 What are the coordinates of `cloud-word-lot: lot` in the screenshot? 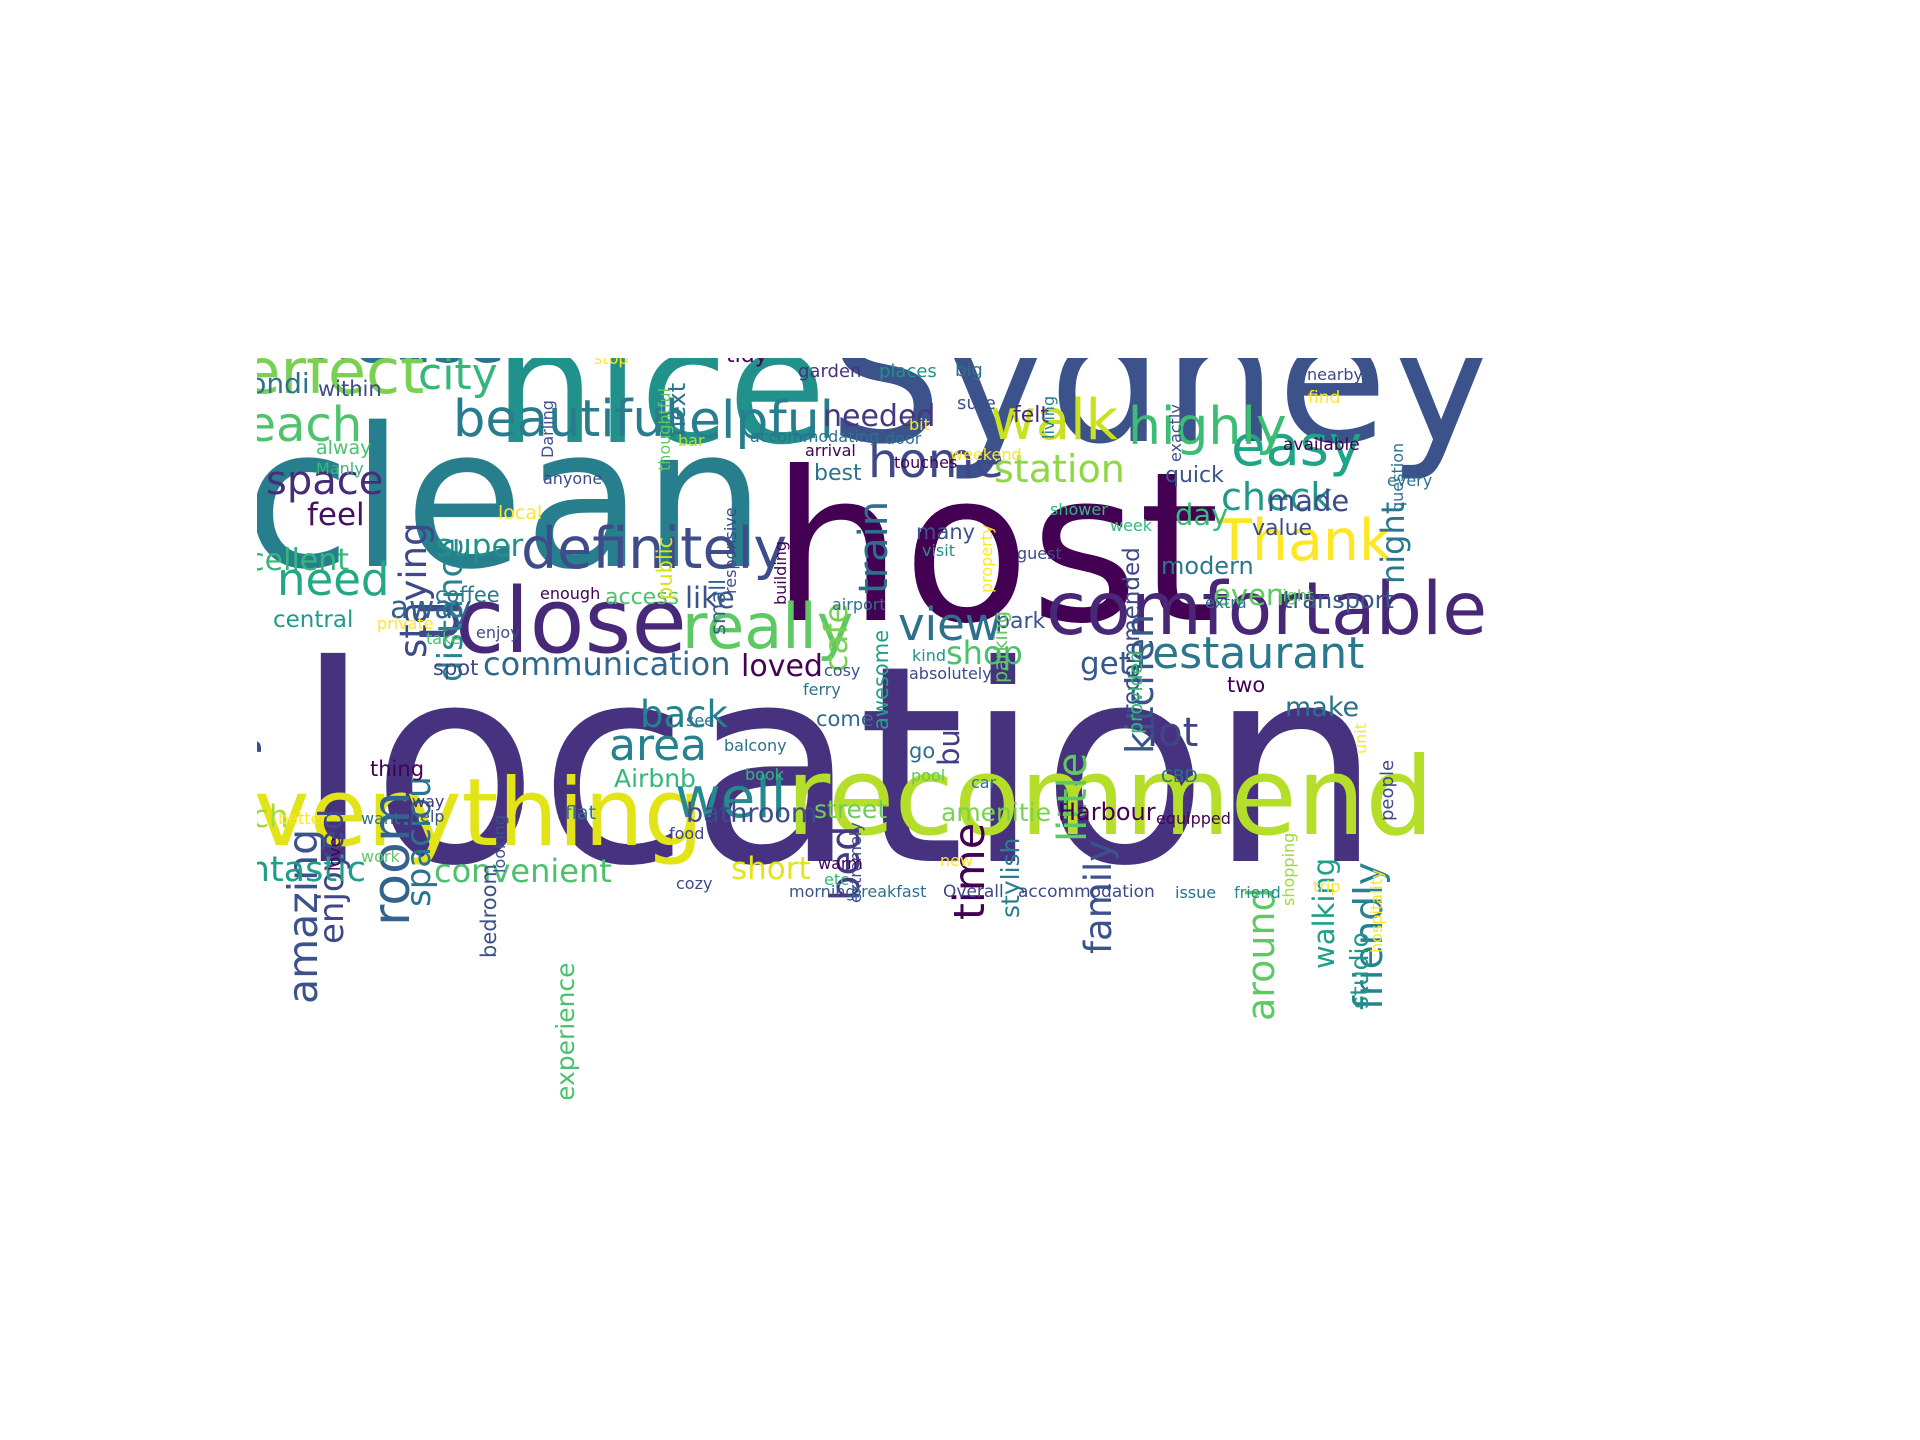 It's located at (1173, 733).